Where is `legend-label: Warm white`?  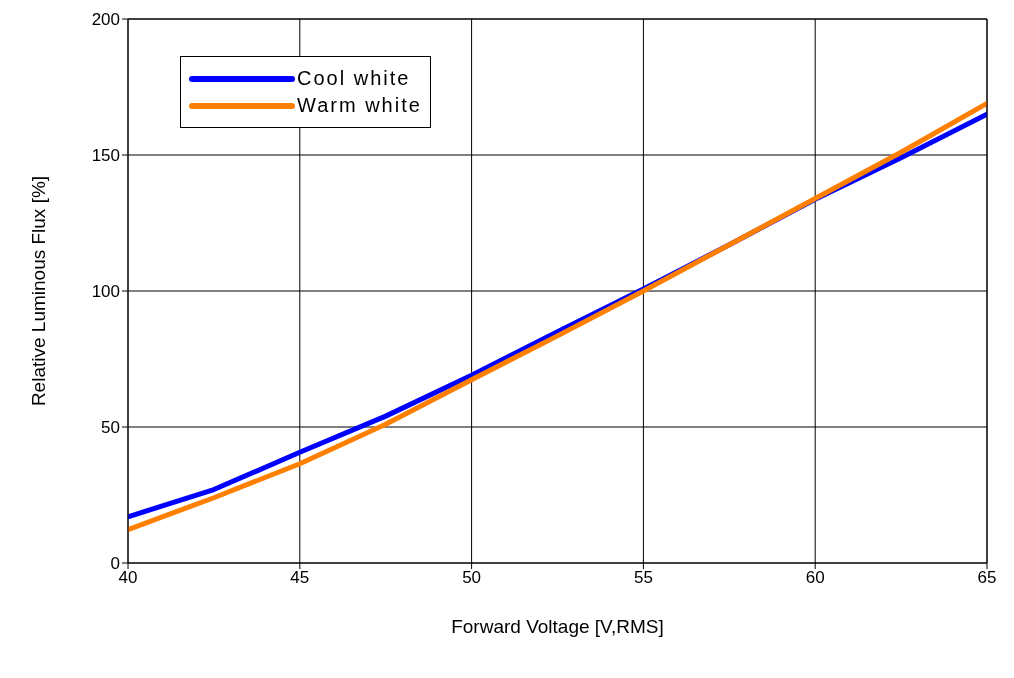 legend-label: Warm white is located at coordinates (359, 105).